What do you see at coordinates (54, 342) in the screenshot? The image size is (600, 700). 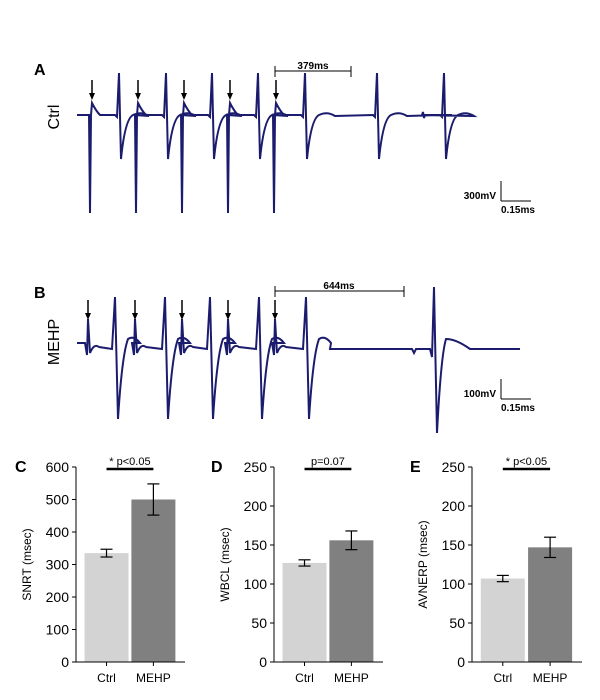 I see `panel-b-label: MEHP` at bounding box center [54, 342].